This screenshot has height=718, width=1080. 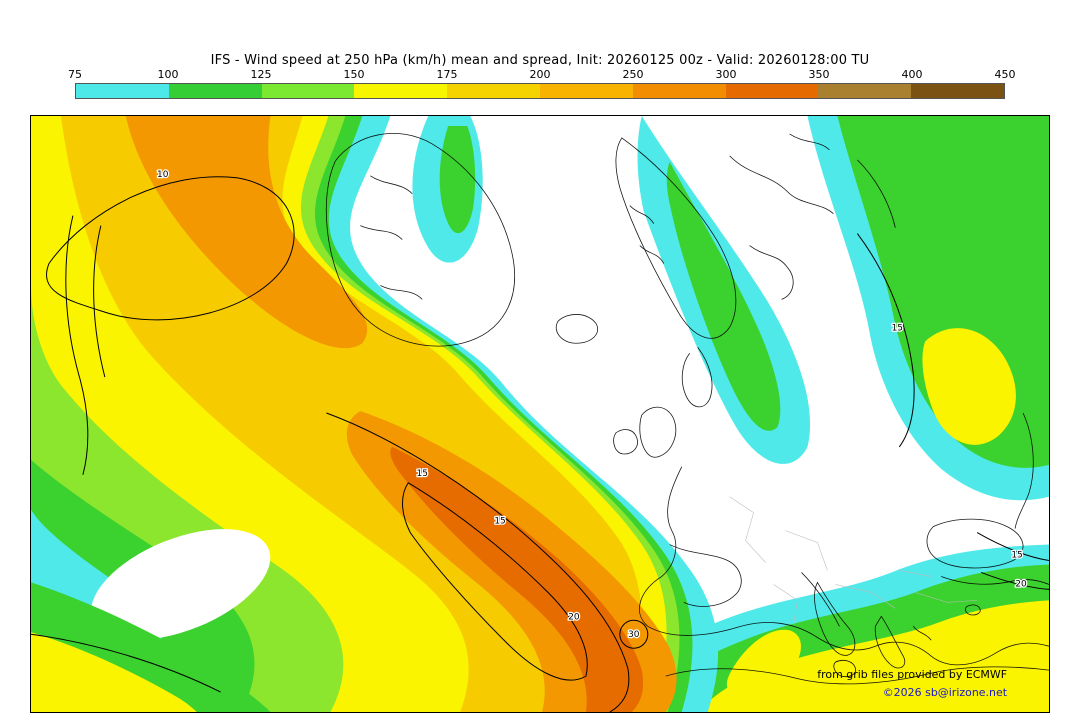 What do you see at coordinates (676, 238) in the screenshot?
I see `coast-scandinavia` at bounding box center [676, 238].